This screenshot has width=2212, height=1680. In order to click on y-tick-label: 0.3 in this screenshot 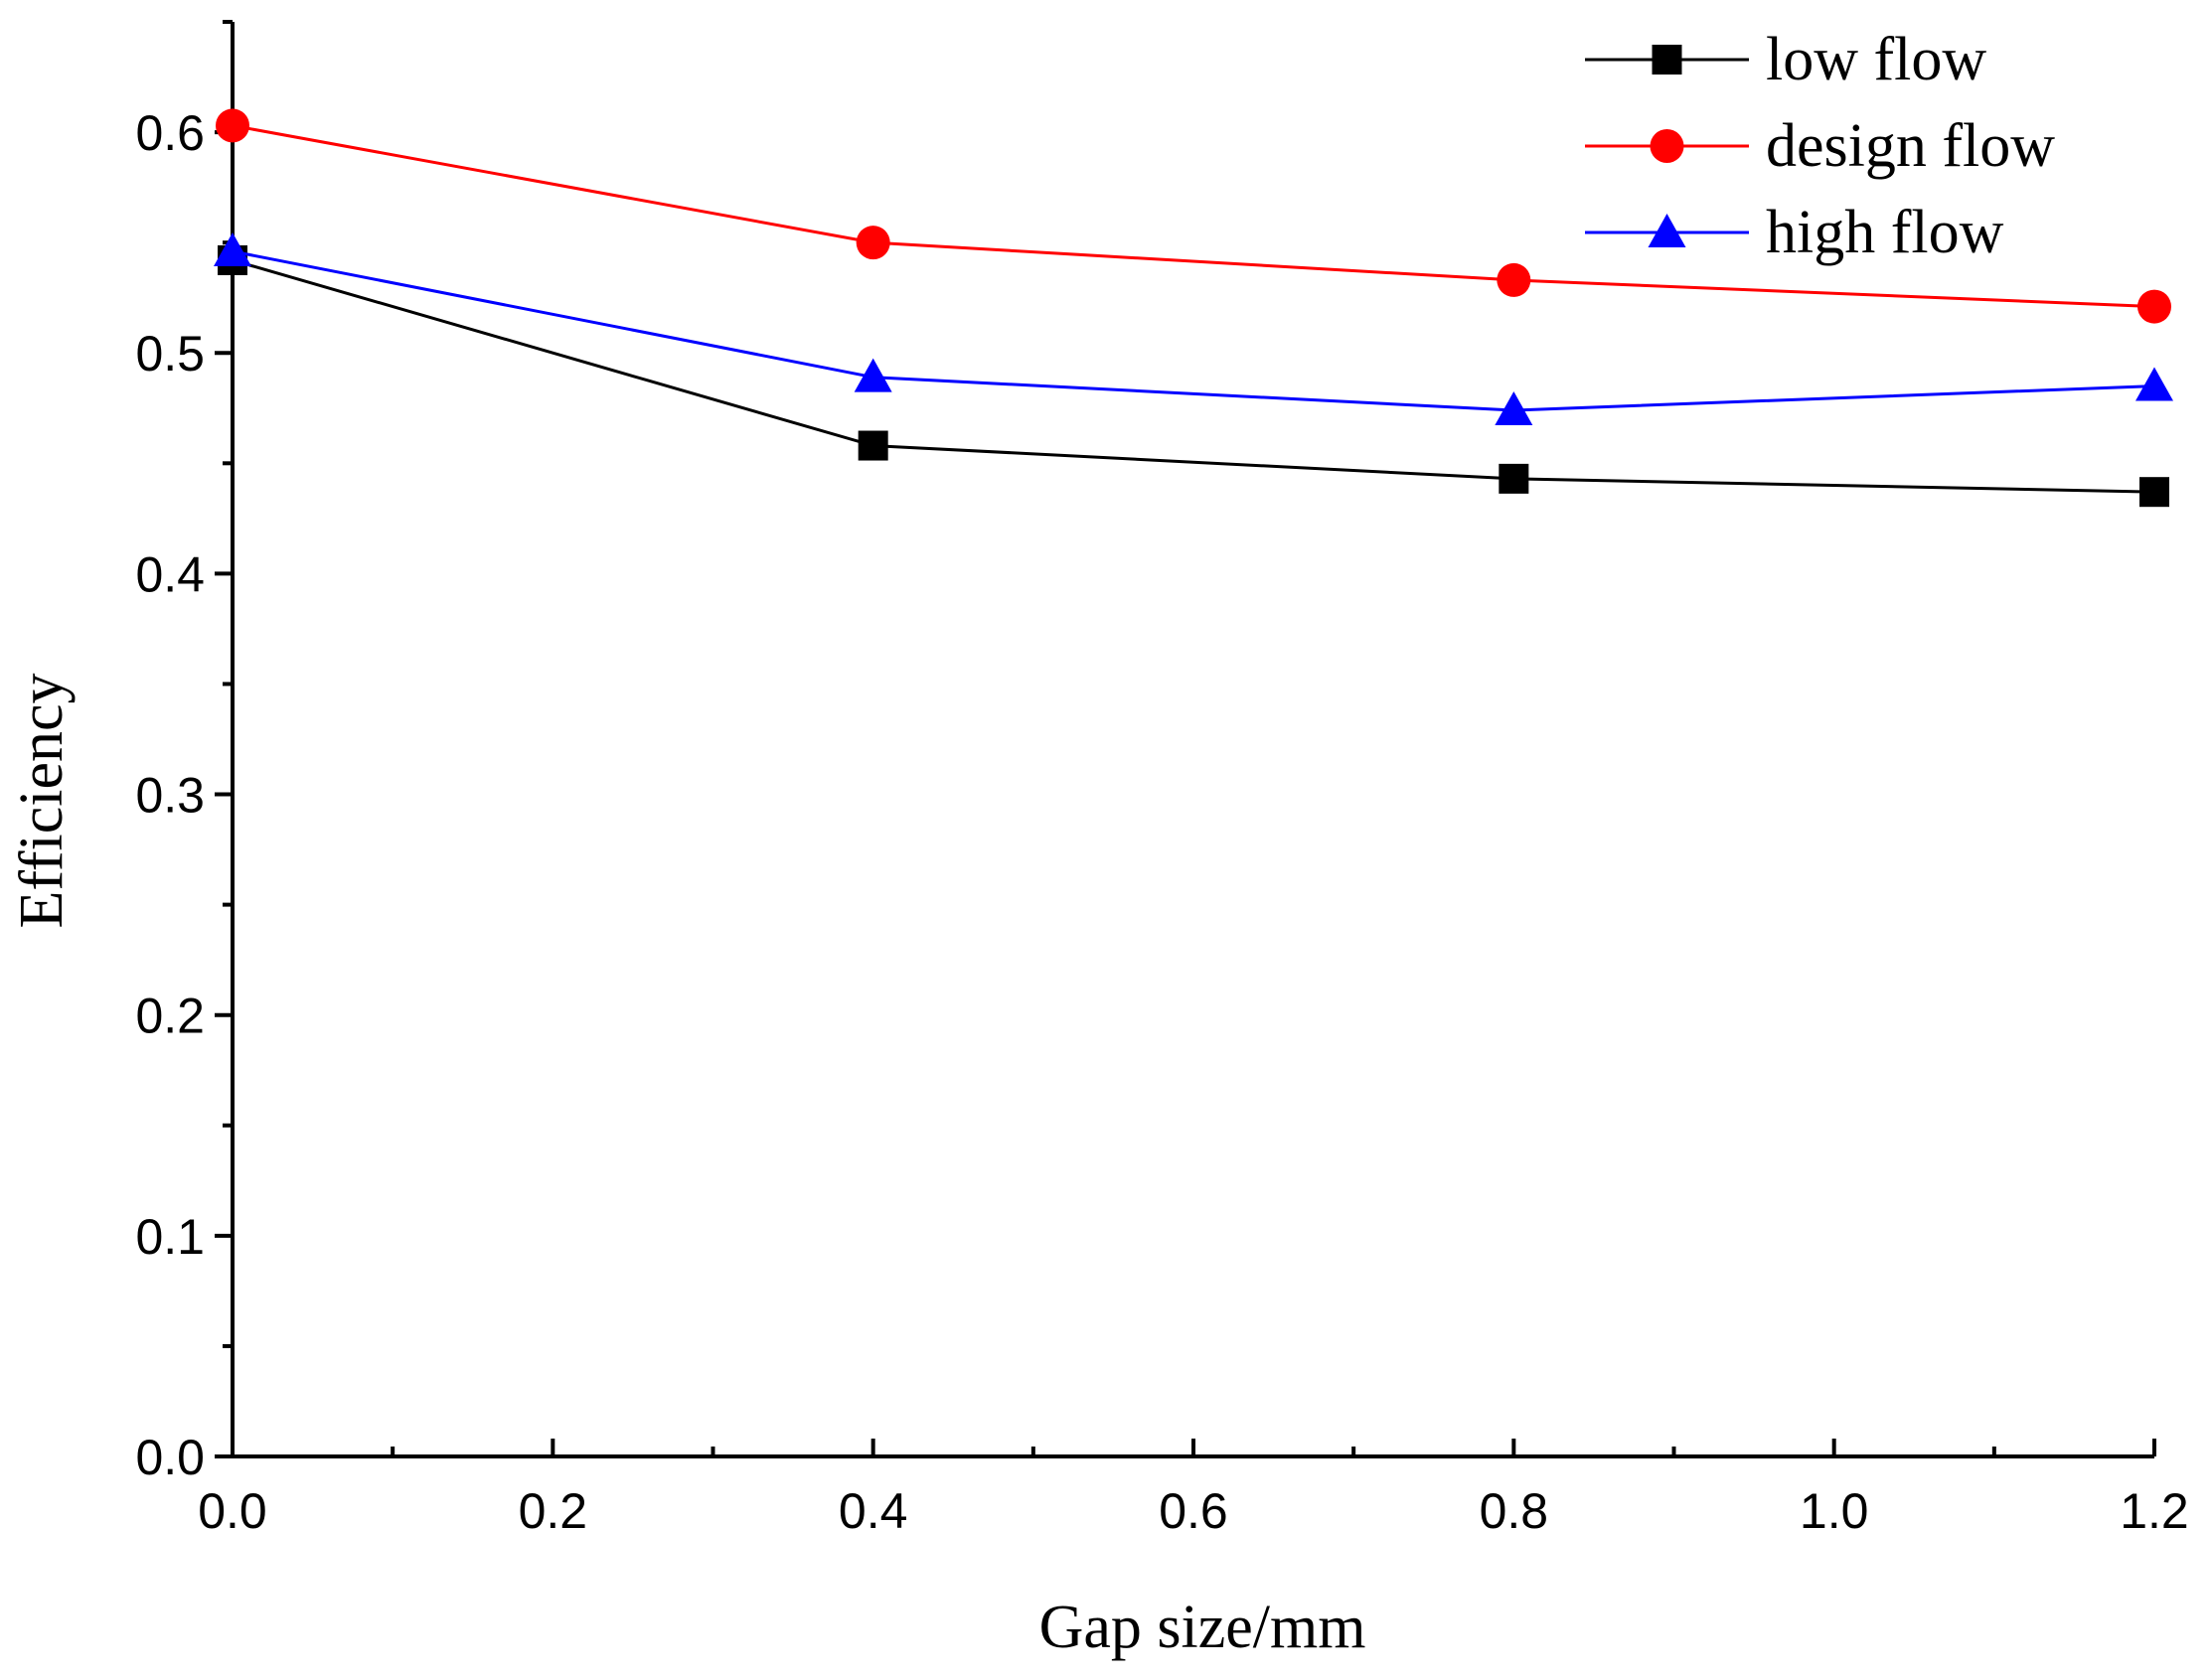, I will do `click(170, 796)`.